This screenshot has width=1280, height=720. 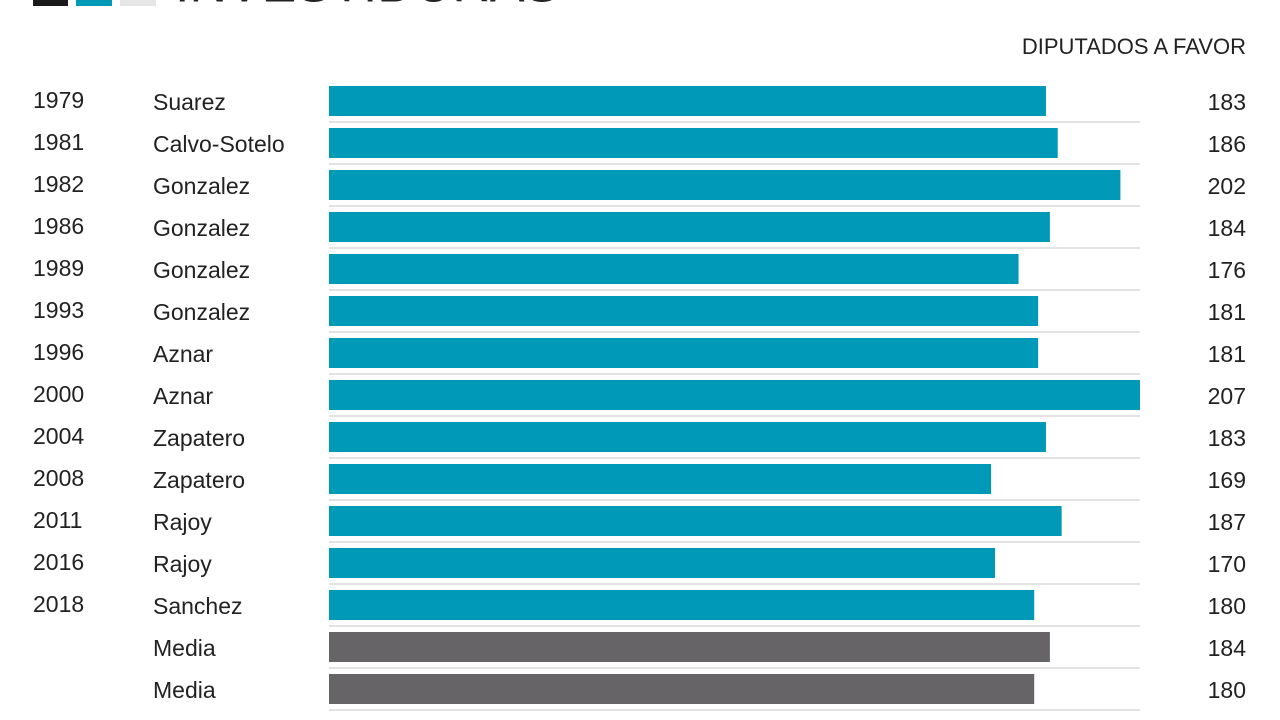 What do you see at coordinates (58, 226) in the screenshot?
I see `year-label: 1986` at bounding box center [58, 226].